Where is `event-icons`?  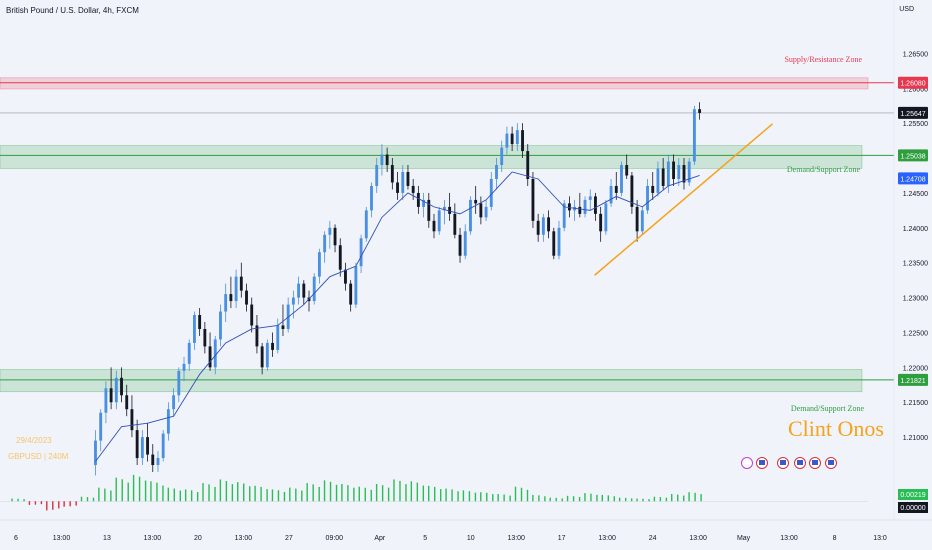 event-icons is located at coordinates (789, 463).